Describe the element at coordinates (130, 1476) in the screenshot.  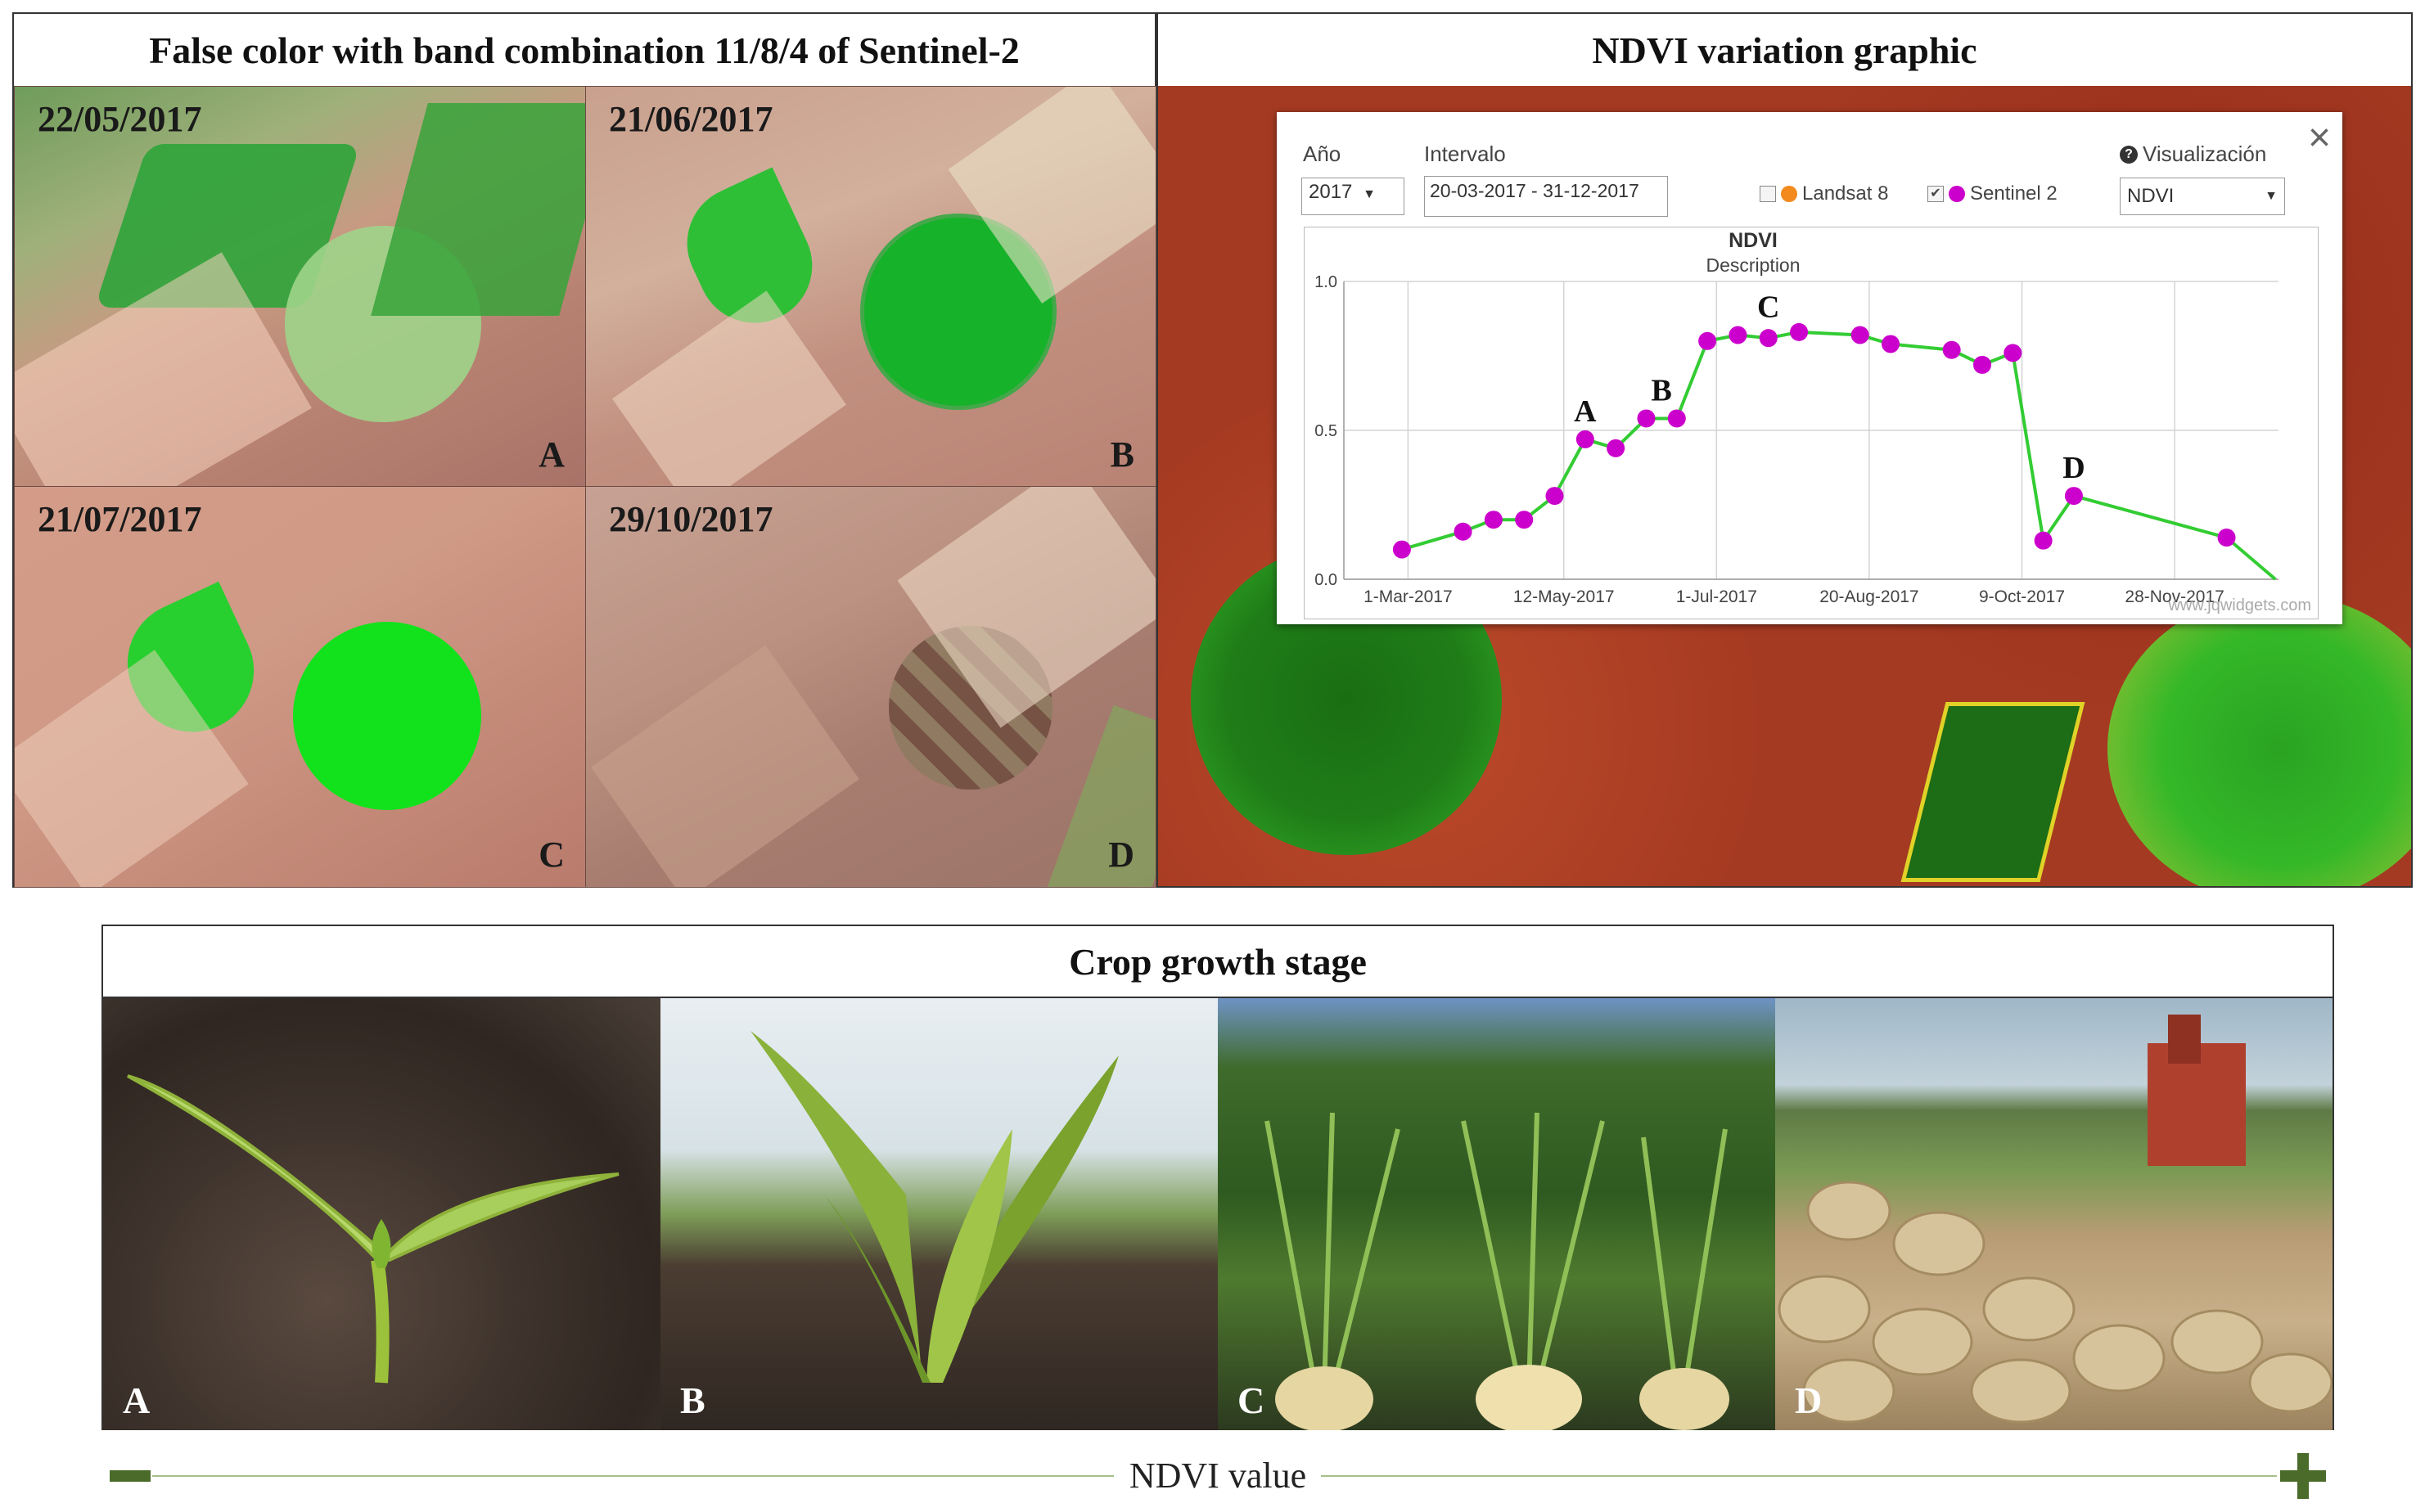
I see `minus-icon` at that location.